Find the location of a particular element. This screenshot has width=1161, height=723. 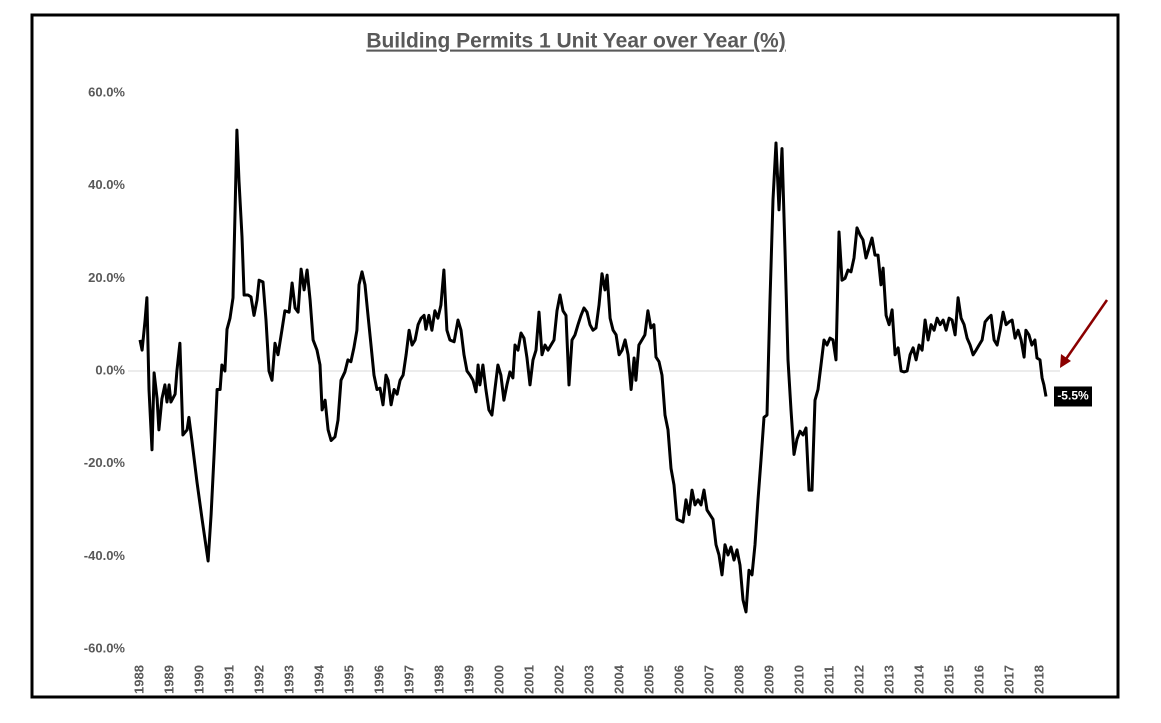

x-tick-label: 2000 is located at coordinates (498, 679).